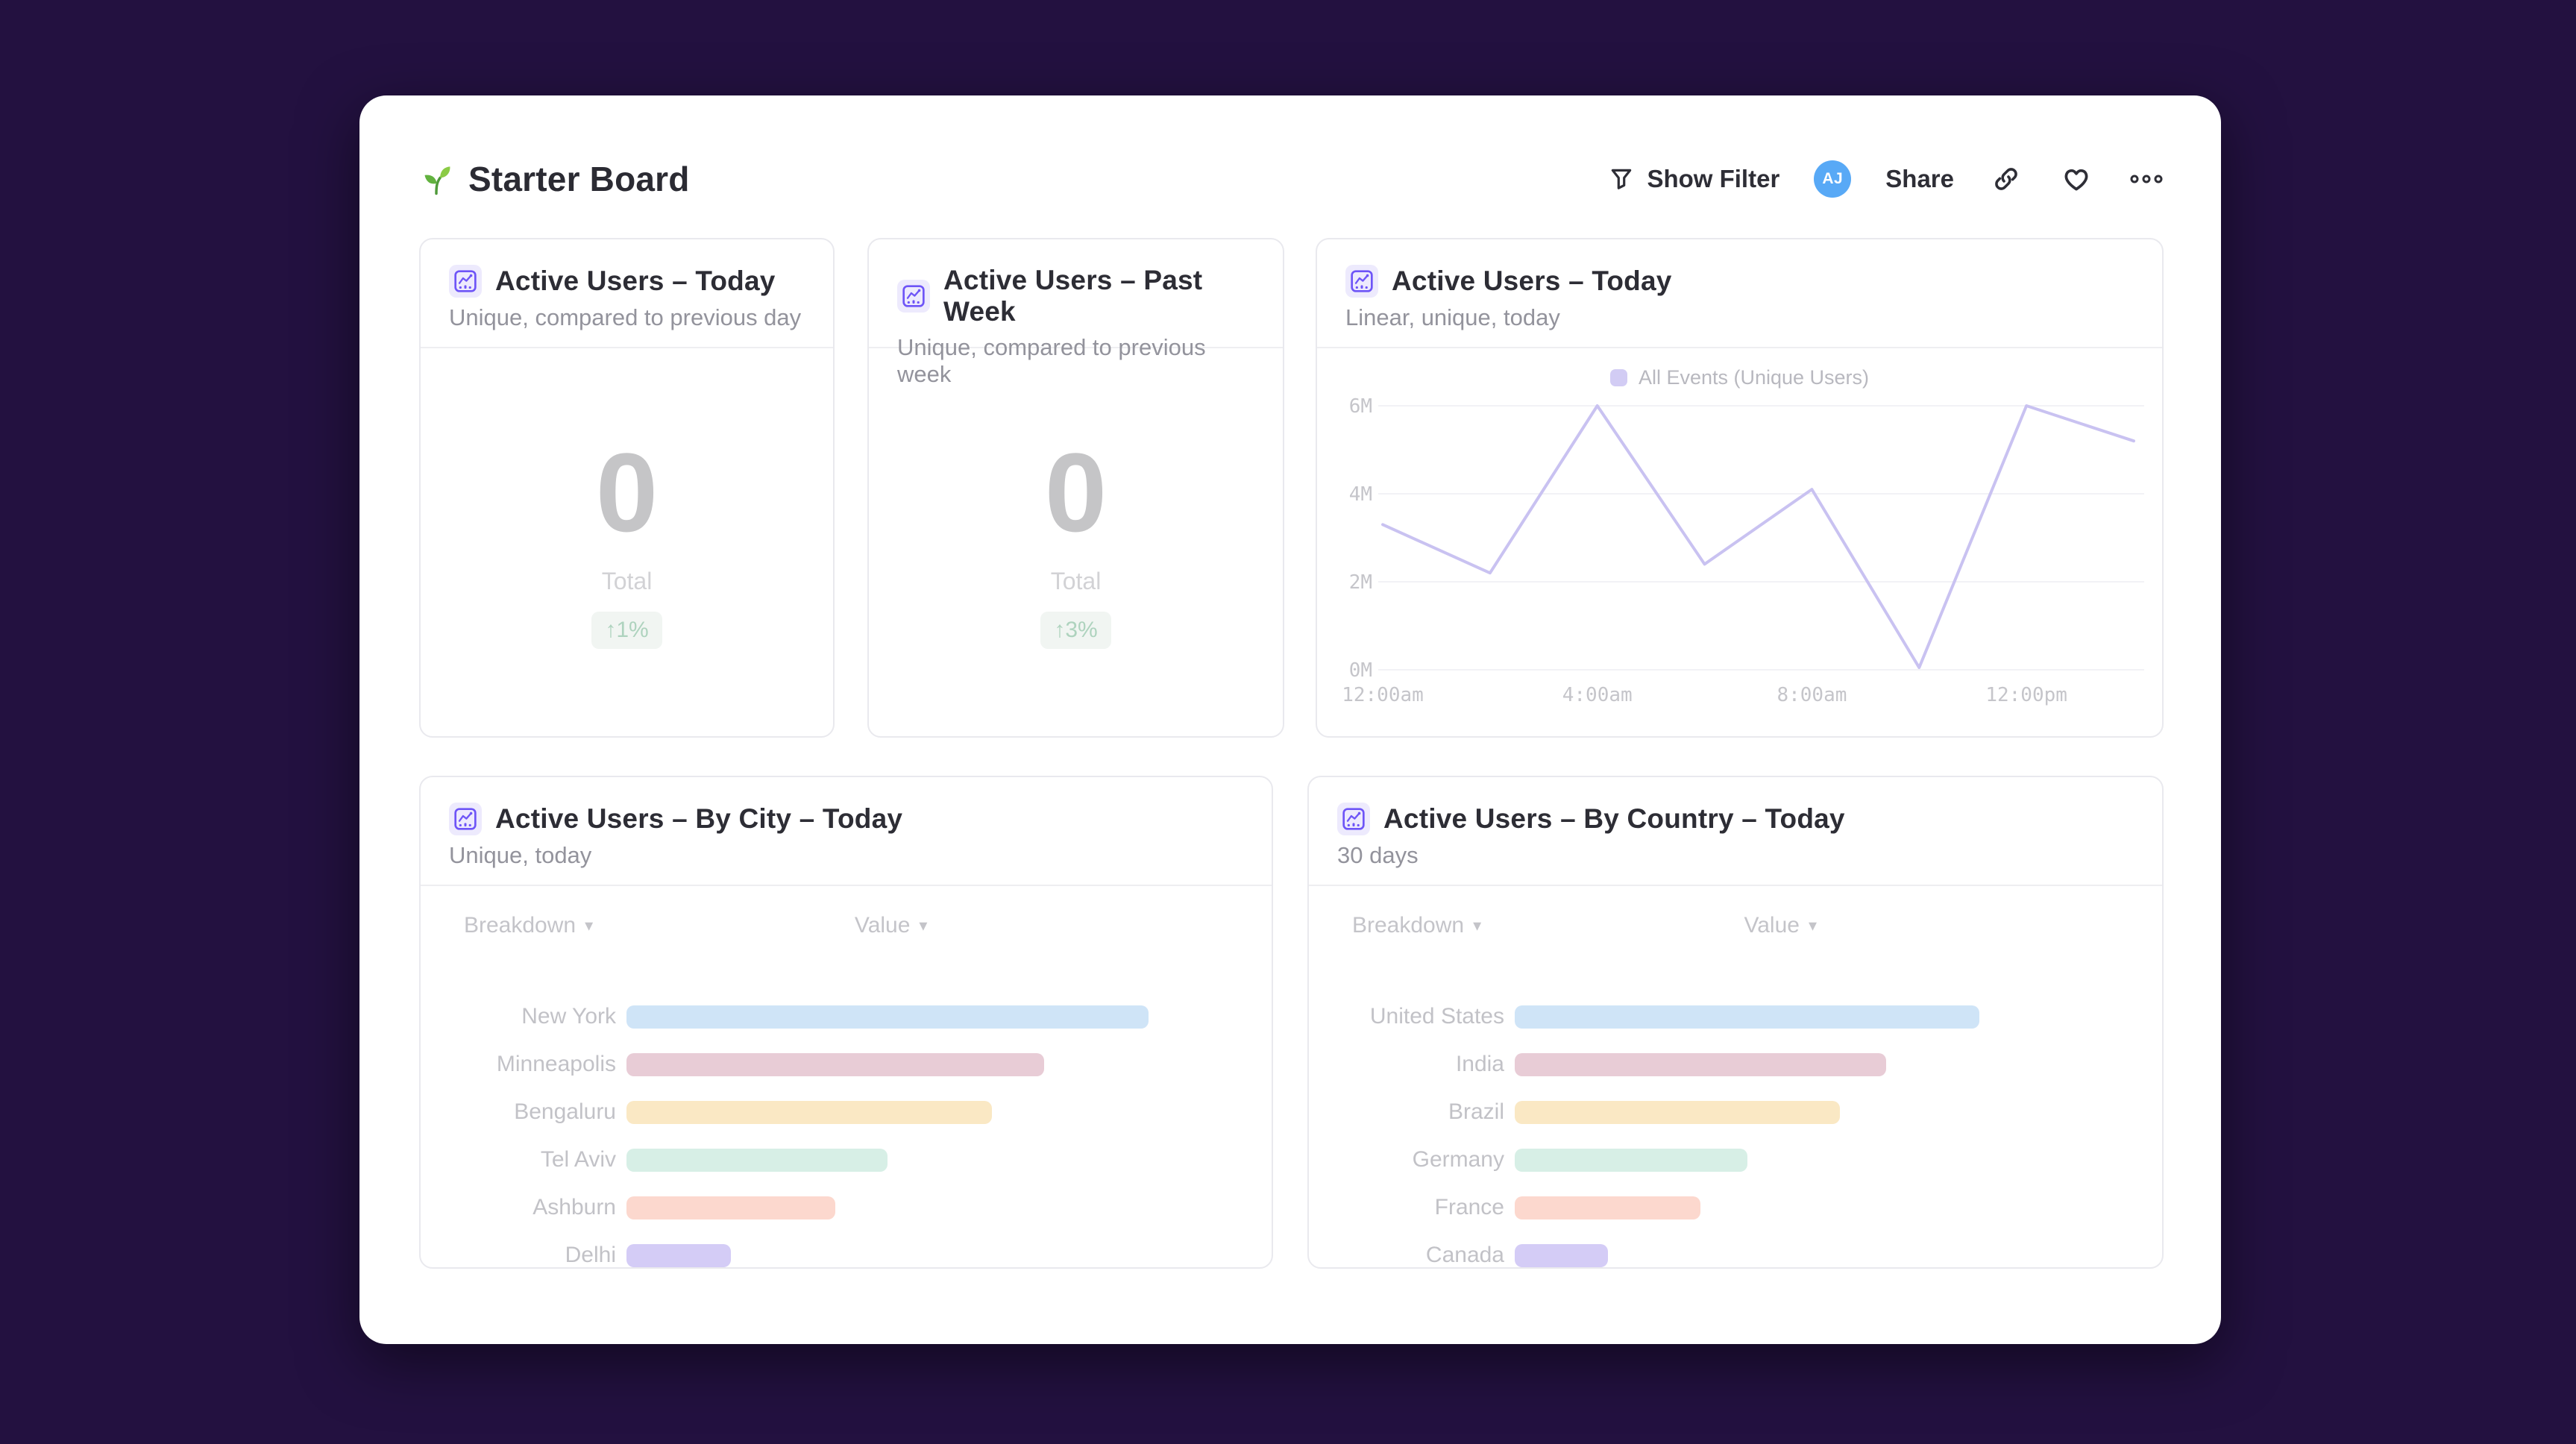 Image resolution: width=2576 pixels, height=1444 pixels. I want to click on board-controls: Show Filter AJ Share, so click(1886, 179).